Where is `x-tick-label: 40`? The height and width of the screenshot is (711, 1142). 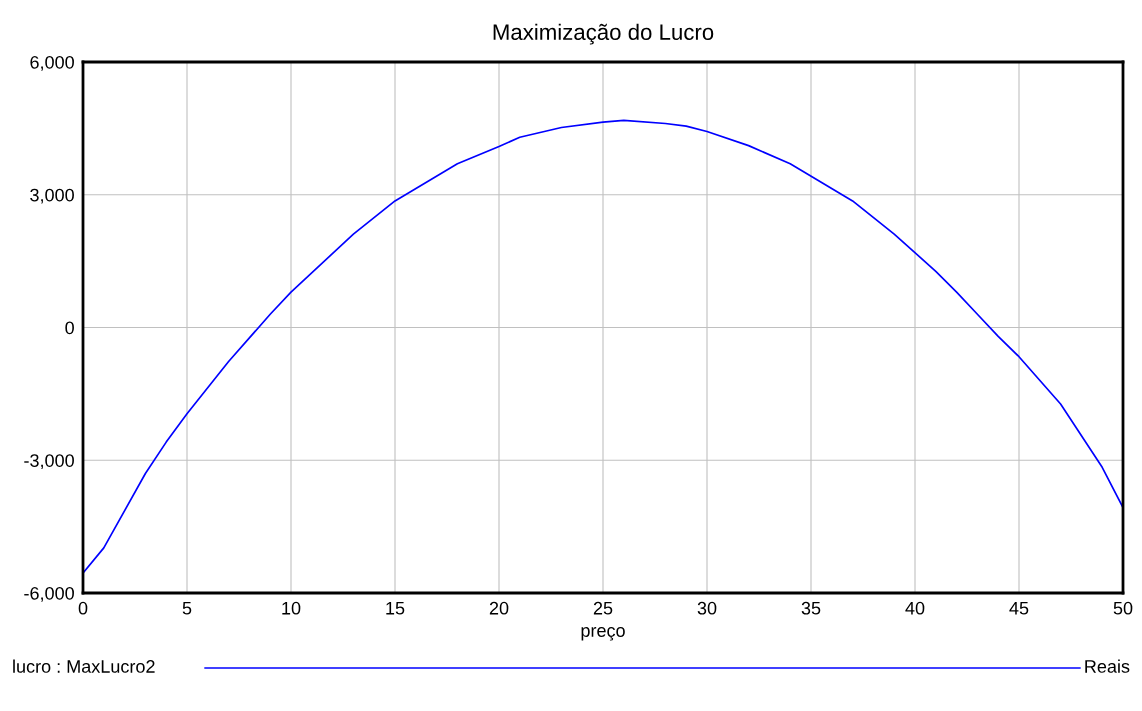 x-tick-label: 40 is located at coordinates (915, 608).